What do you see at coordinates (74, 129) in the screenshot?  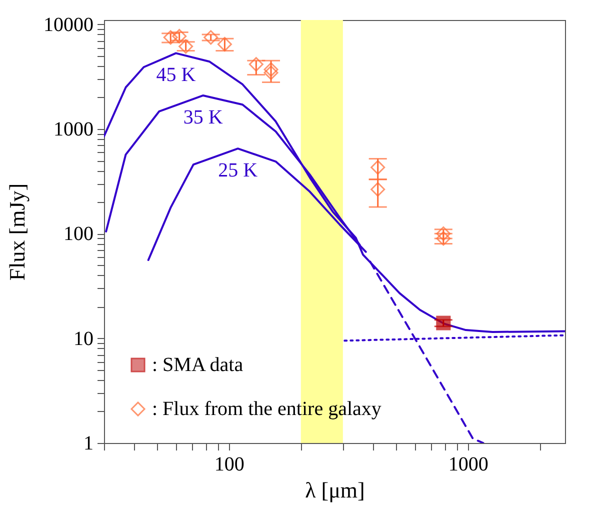 I see `y-tick-label: 1000` at bounding box center [74, 129].